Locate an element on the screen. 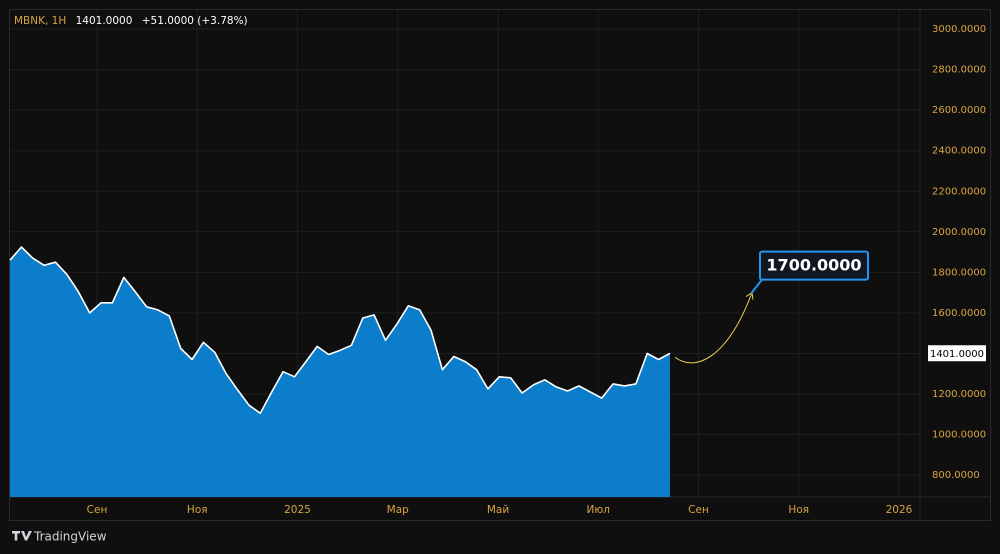 This screenshot has height=554, width=1000. y-tick-label: 3000.0000 is located at coordinates (959, 29).